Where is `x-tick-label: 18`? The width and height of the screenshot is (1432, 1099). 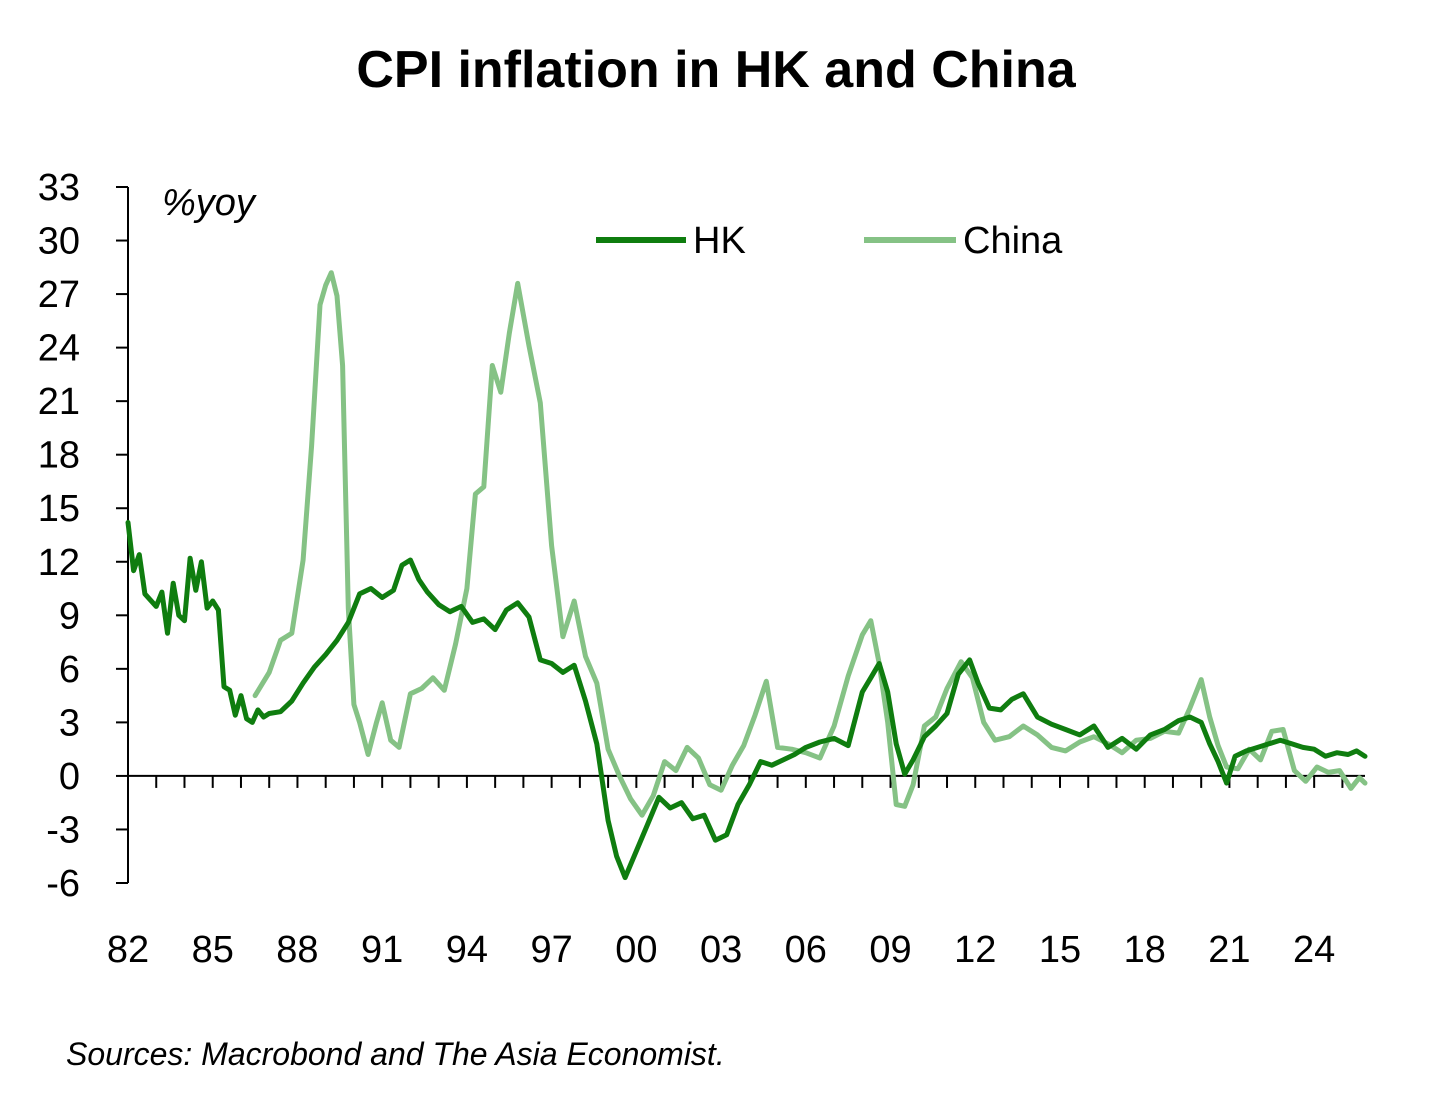
x-tick-label: 18 is located at coordinates (1145, 950).